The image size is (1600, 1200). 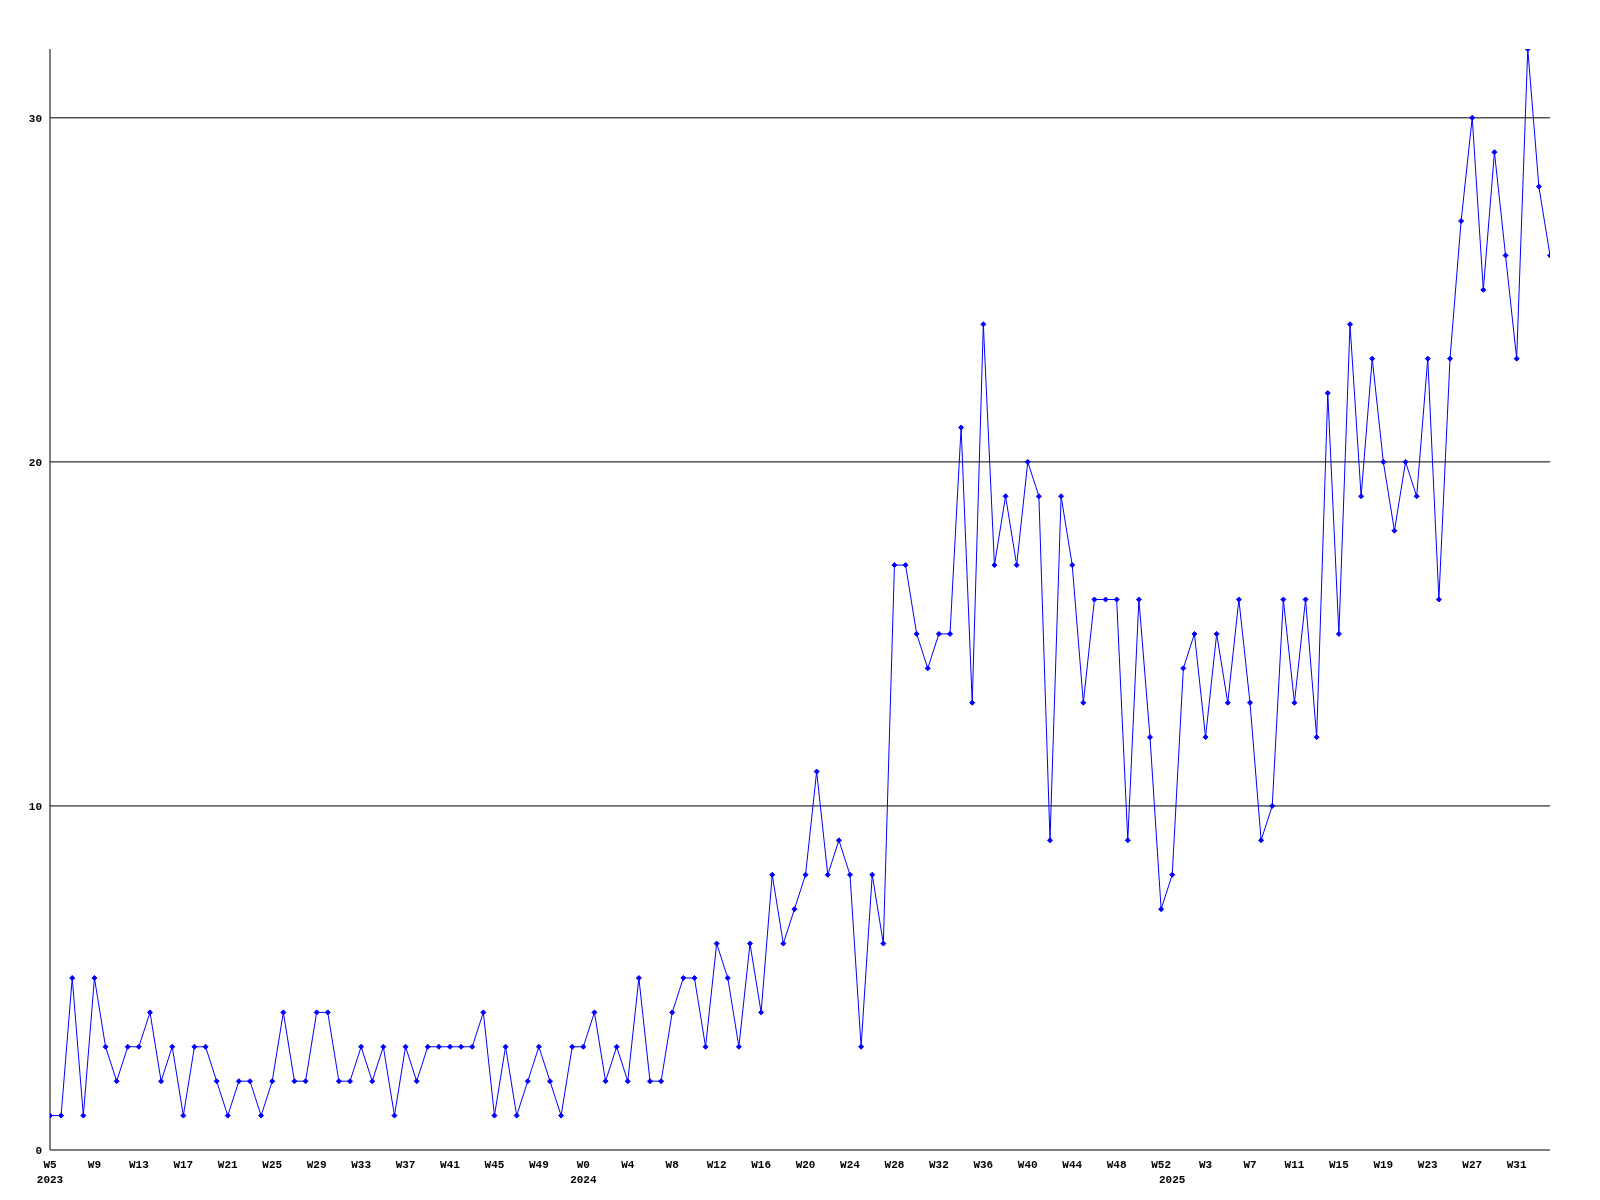 What do you see at coordinates (361, 1165) in the screenshot?
I see `x-tick-label: W33` at bounding box center [361, 1165].